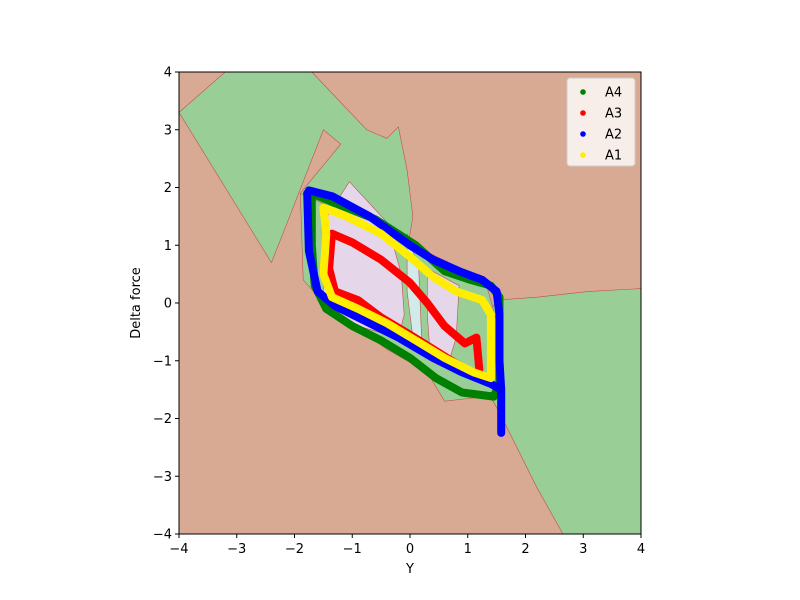 The width and height of the screenshot is (800, 600). I want to click on x-tick-label: −3, so click(236, 549).